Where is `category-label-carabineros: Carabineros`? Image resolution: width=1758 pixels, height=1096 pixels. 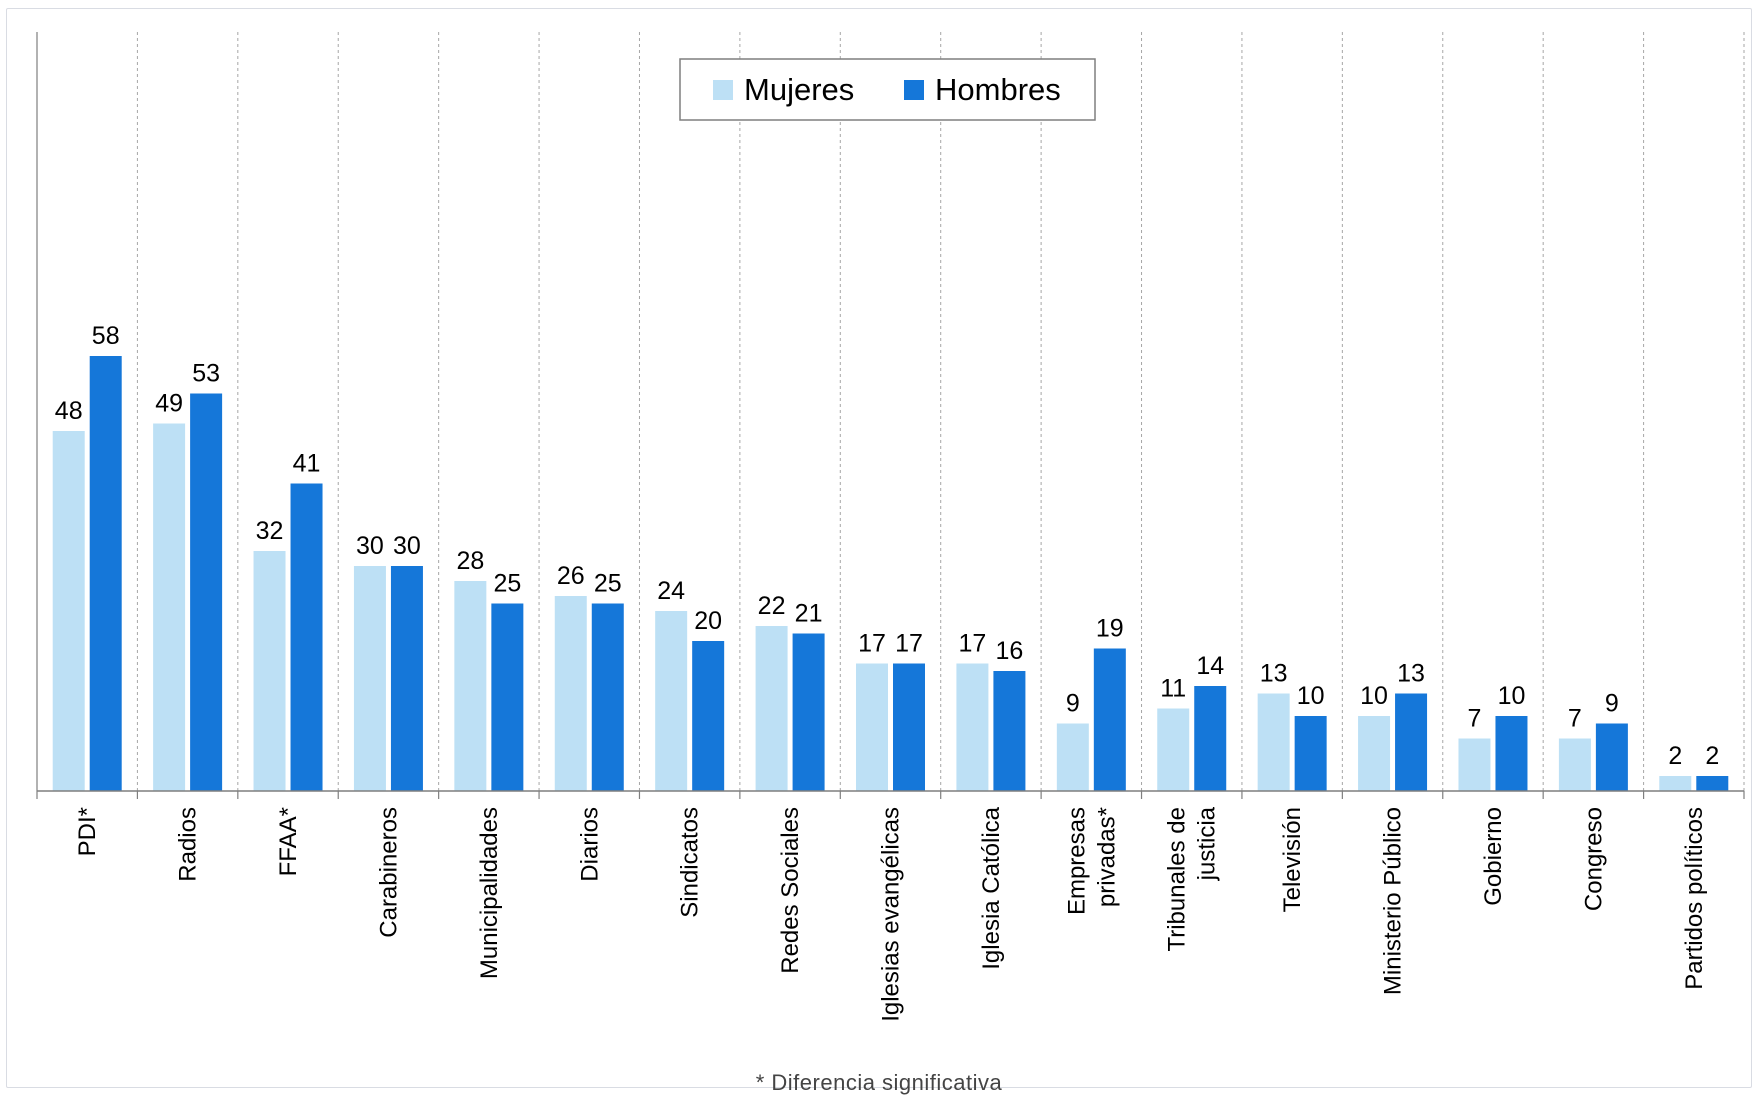 category-label-carabineros: Carabineros is located at coordinates (388, 872).